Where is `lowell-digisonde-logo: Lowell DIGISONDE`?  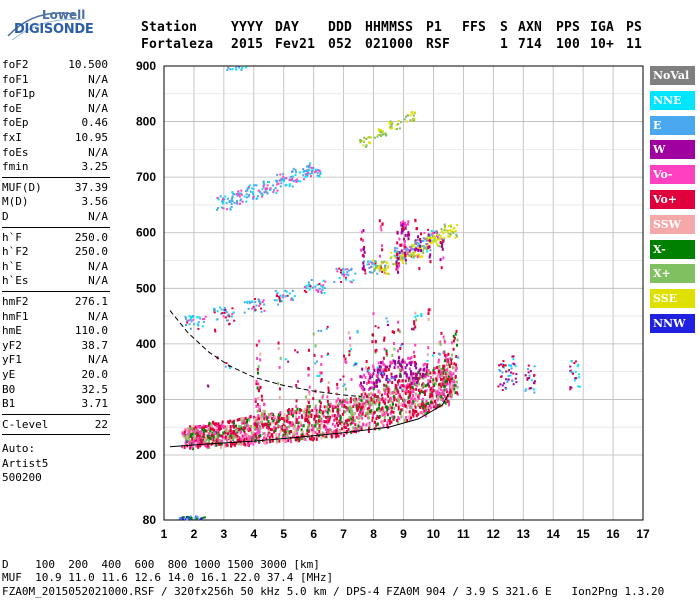 lowell-digisonde-logo: Lowell DIGISONDE is located at coordinates (62, 26).